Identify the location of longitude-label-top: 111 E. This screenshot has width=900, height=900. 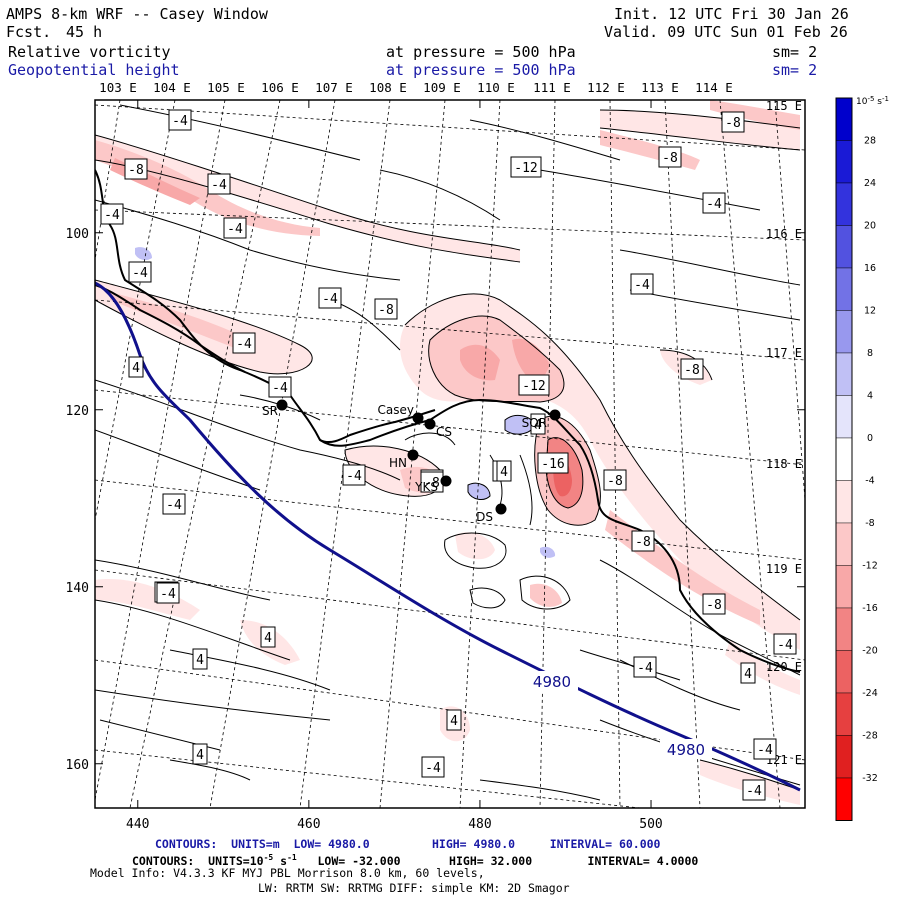
(552, 87).